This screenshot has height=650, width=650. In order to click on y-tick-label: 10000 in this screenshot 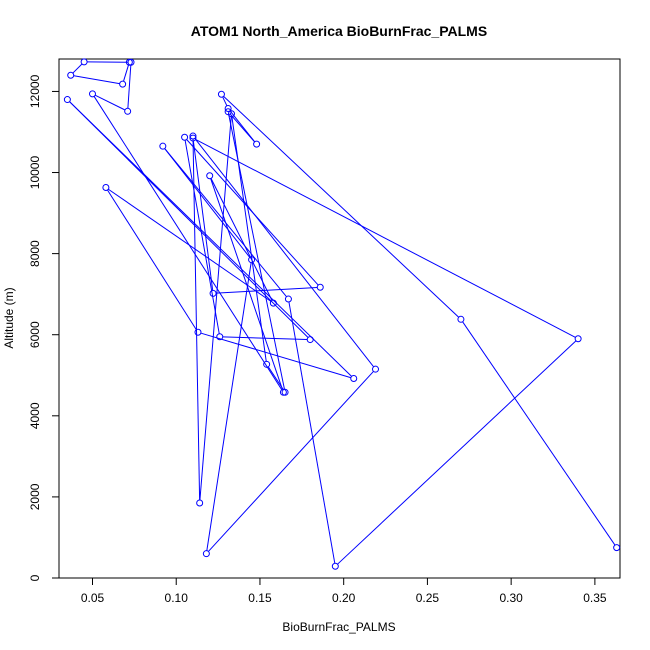, I will do `click(35, 173)`.